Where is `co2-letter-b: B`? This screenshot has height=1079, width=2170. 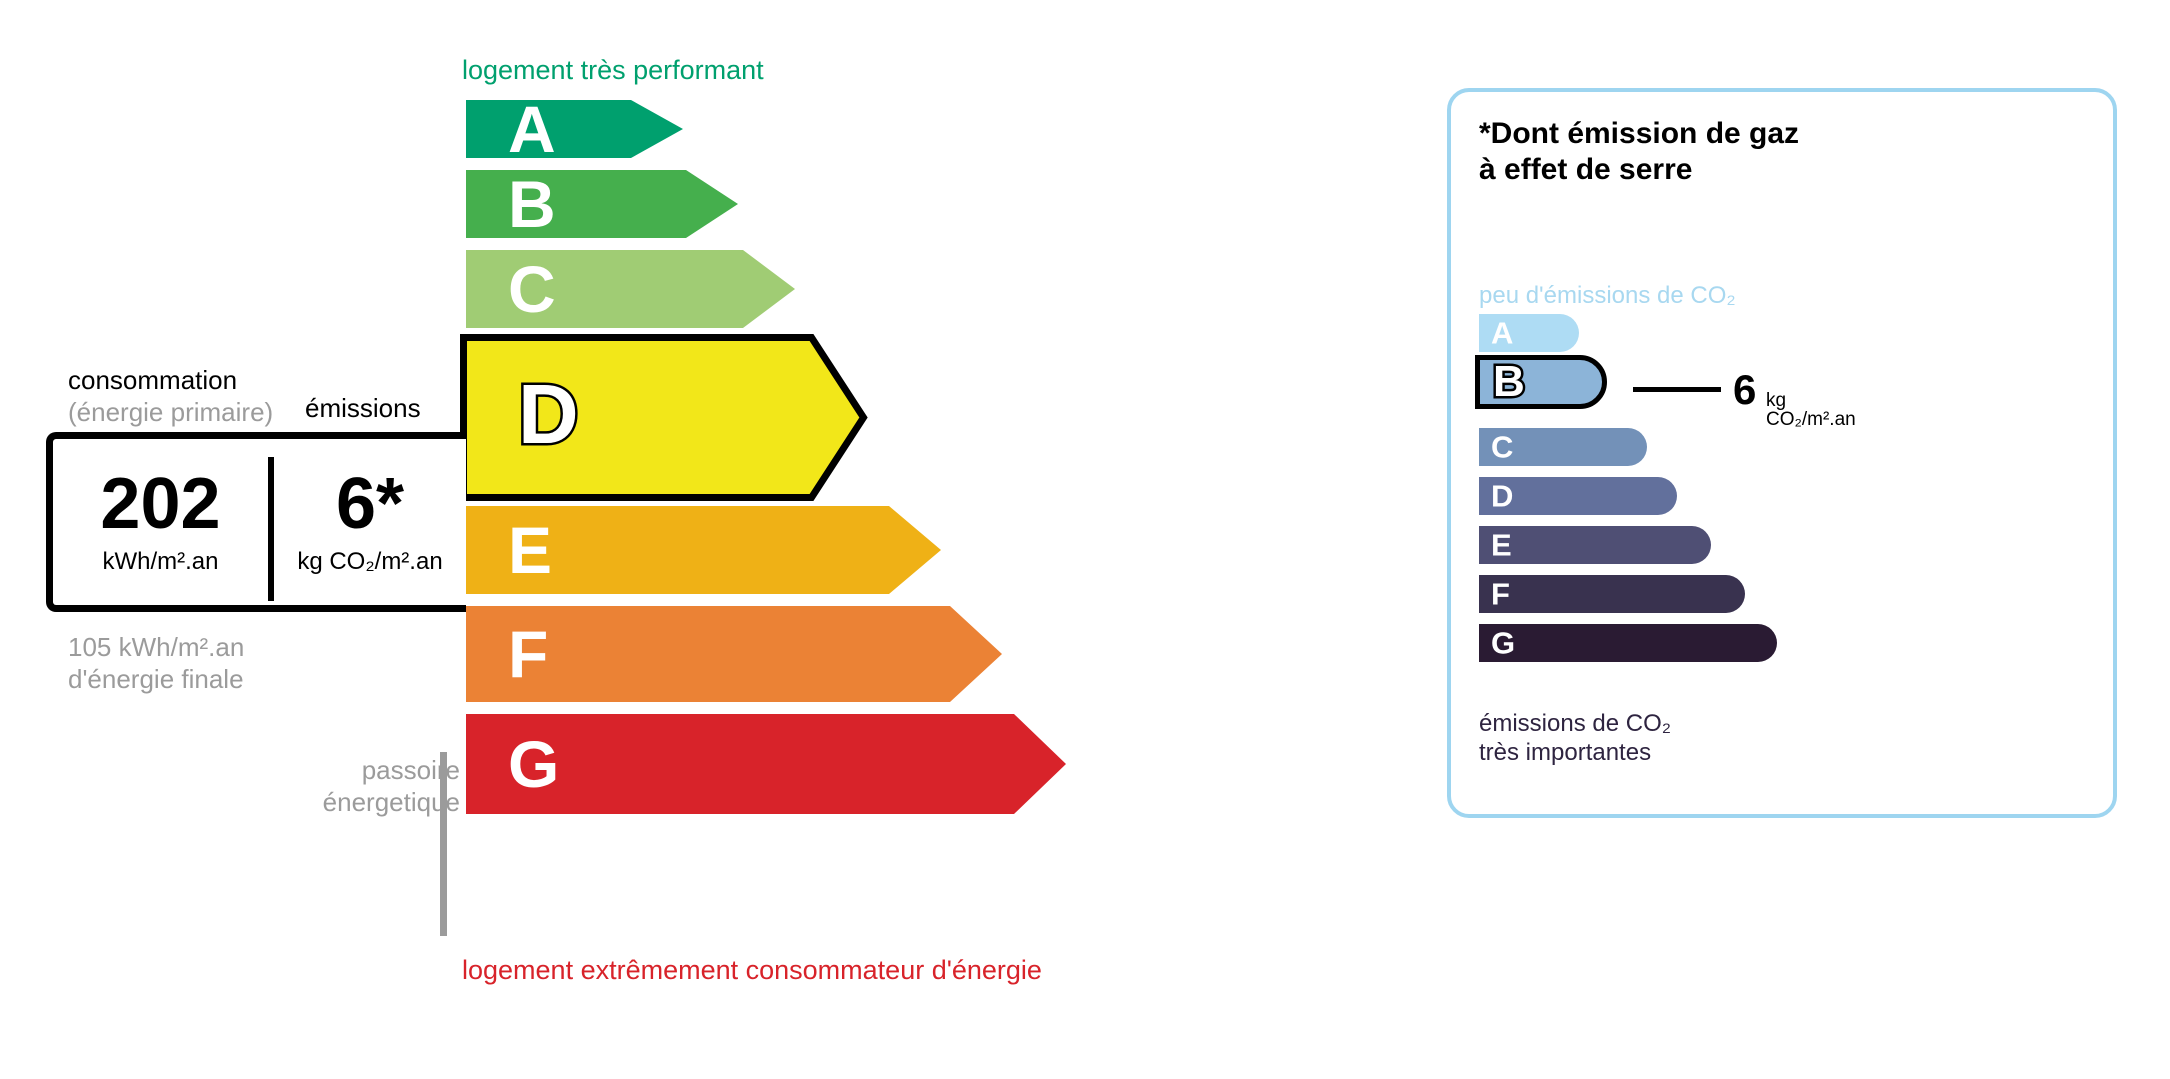
co2-letter-b: B is located at coordinates (1509, 381).